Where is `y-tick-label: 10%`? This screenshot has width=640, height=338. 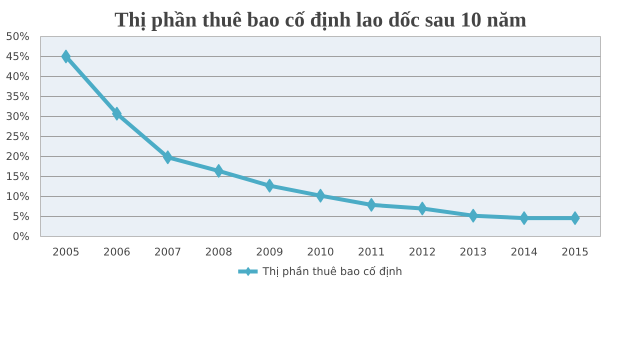
y-tick-label: 10% is located at coordinates (18, 196).